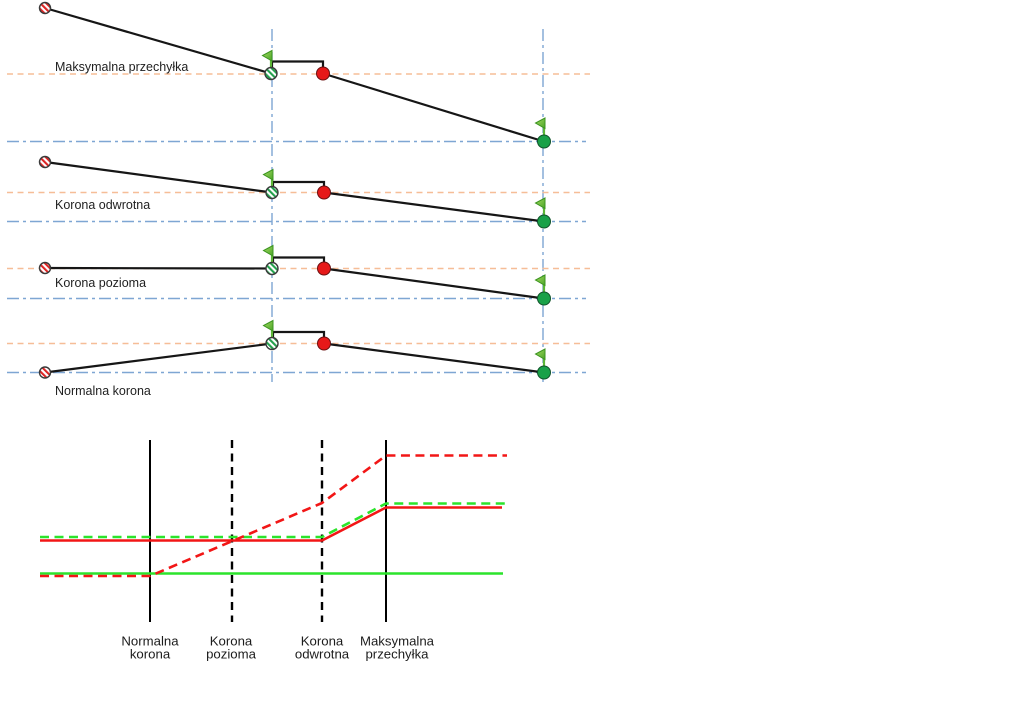  Describe the element at coordinates (150, 654) in the screenshot. I see `station-label-normalna-korona-line2: korona` at that location.